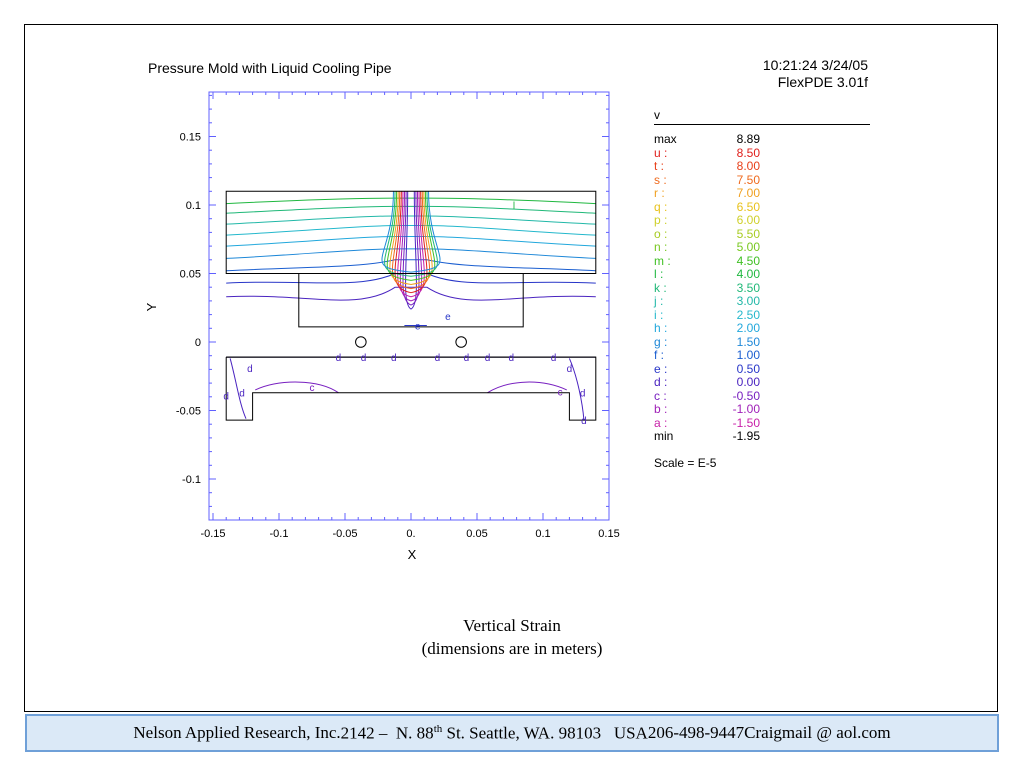 The height and width of the screenshot is (768, 1024). Describe the element at coordinates (190, 275) in the screenshot. I see `y-tick-label: 0.05` at that location.